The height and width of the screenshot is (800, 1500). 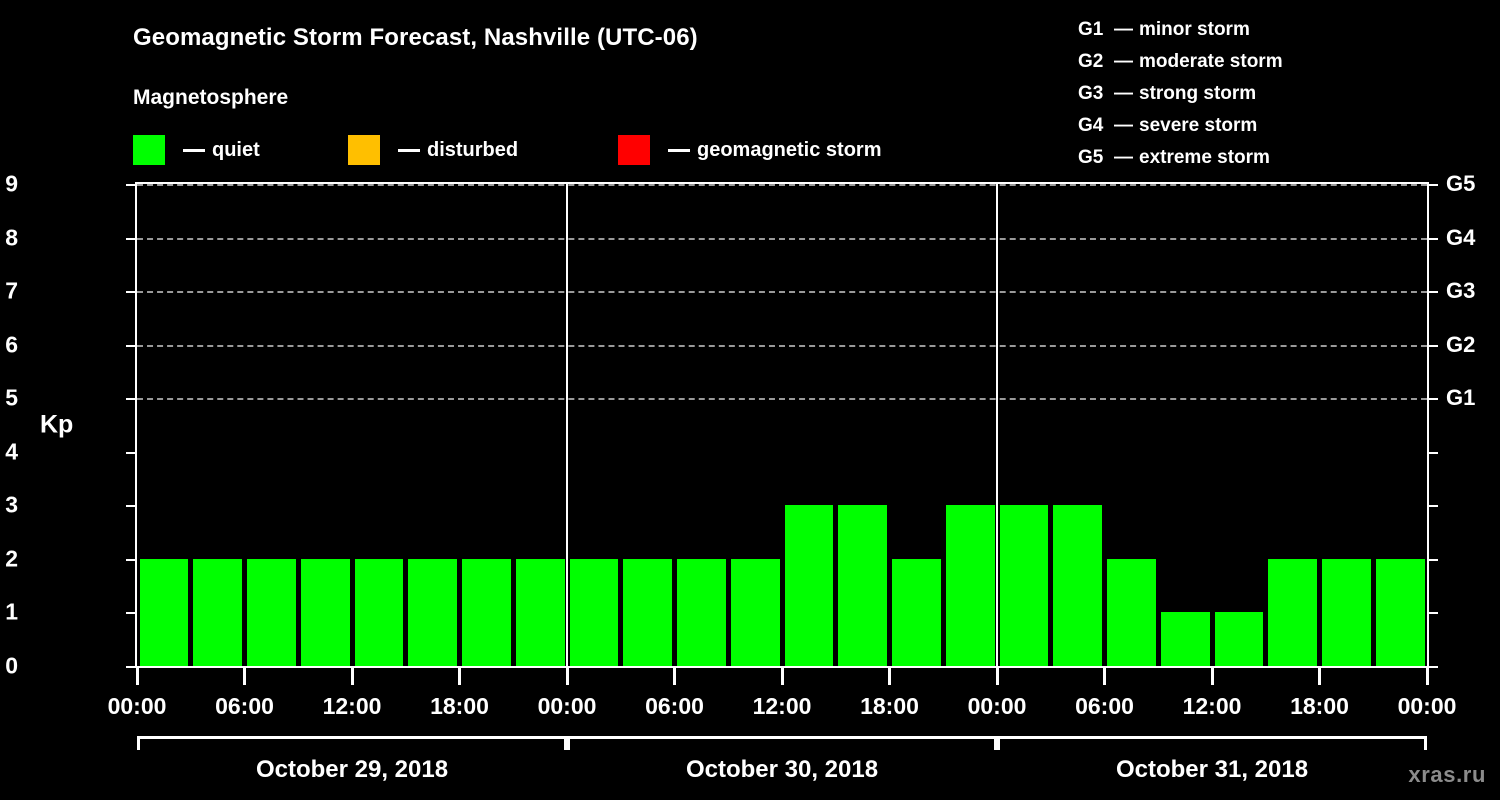 I want to click on g-legend-code: G5, so click(x=1091, y=157).